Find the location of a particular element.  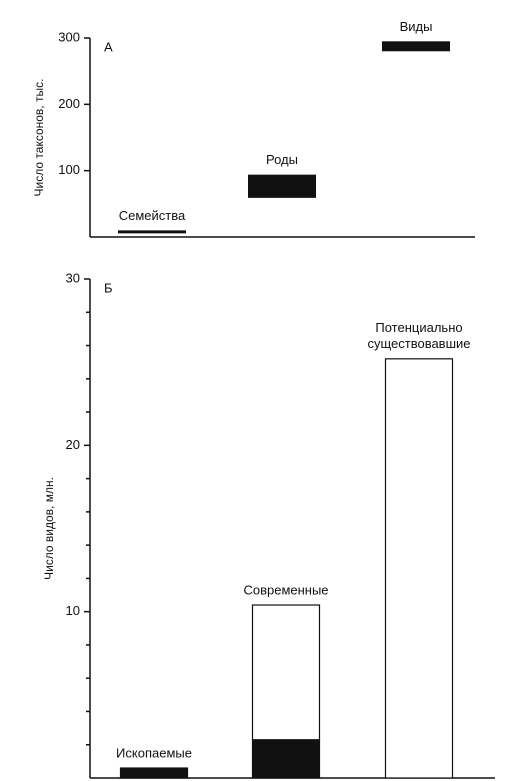

category-label: Роды is located at coordinates (282, 159).